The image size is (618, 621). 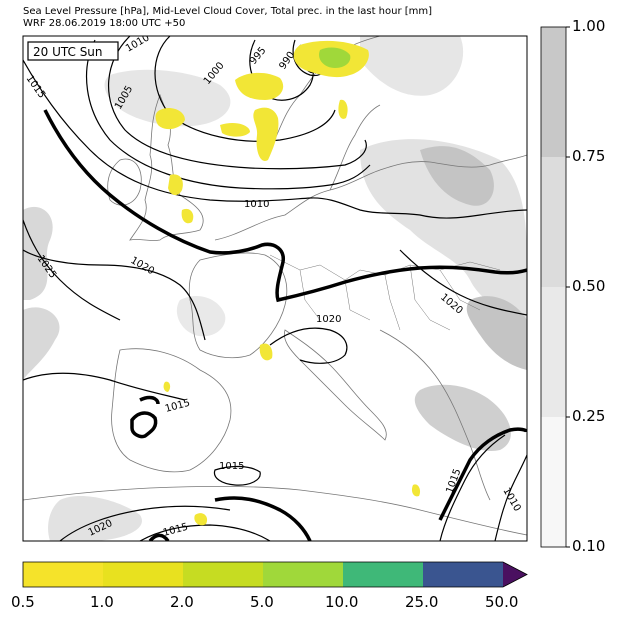 What do you see at coordinates (23, 602) in the screenshot?
I see `precip-tick-label: 0.5` at bounding box center [23, 602].